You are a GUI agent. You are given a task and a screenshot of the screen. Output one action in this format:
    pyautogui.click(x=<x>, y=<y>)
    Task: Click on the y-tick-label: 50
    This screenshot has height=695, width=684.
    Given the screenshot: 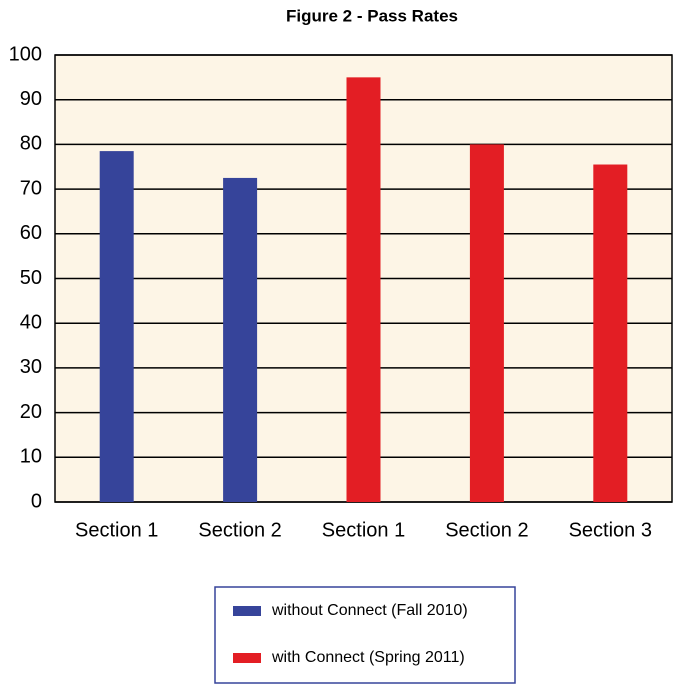 What is the action you would take?
    pyautogui.click(x=31, y=278)
    